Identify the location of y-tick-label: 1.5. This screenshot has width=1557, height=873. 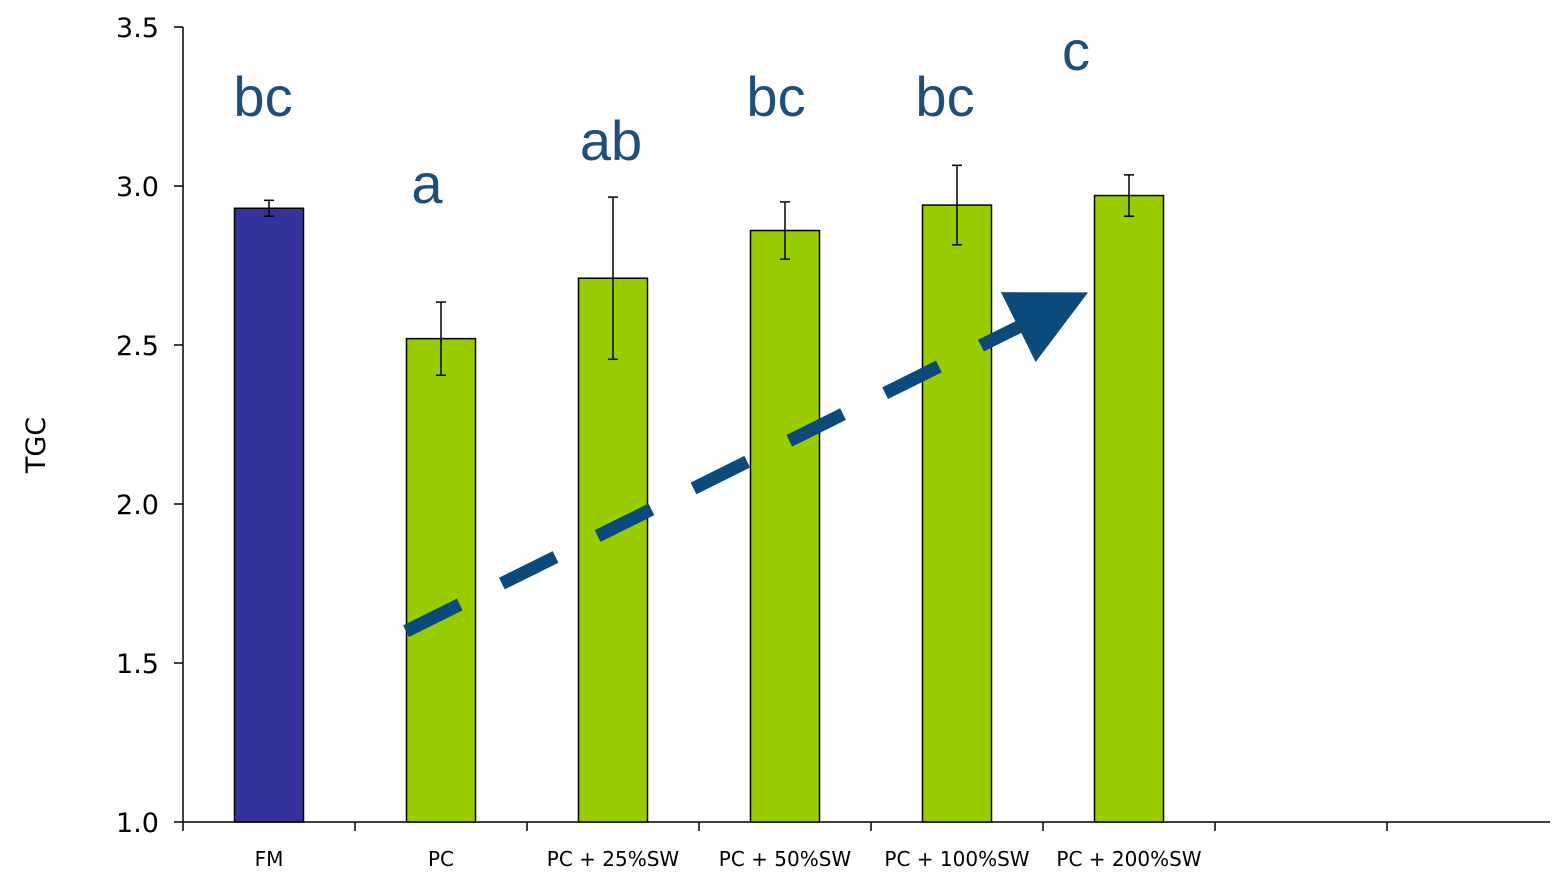
(137, 664).